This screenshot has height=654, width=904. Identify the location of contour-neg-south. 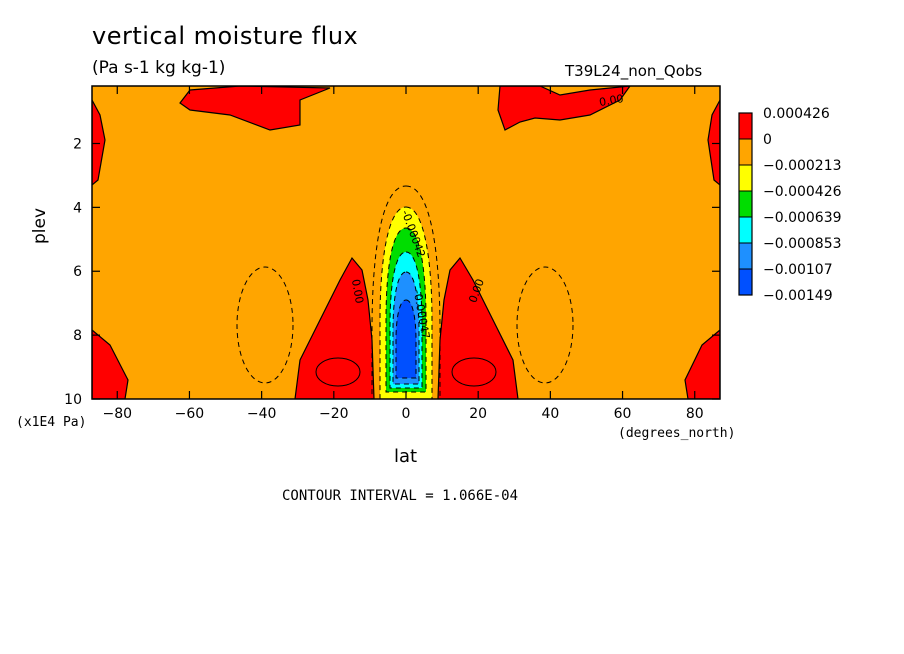
(265, 325).